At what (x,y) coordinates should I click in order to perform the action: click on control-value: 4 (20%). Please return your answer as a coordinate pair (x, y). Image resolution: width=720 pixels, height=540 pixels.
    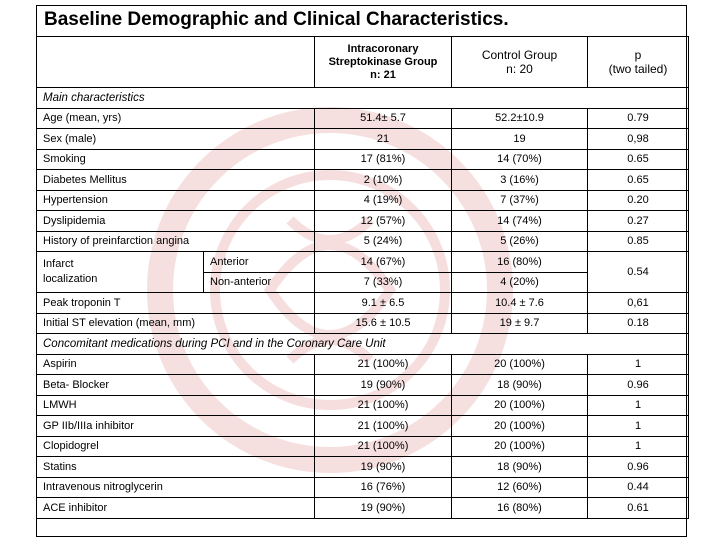
    Looking at the image, I should click on (519, 282).